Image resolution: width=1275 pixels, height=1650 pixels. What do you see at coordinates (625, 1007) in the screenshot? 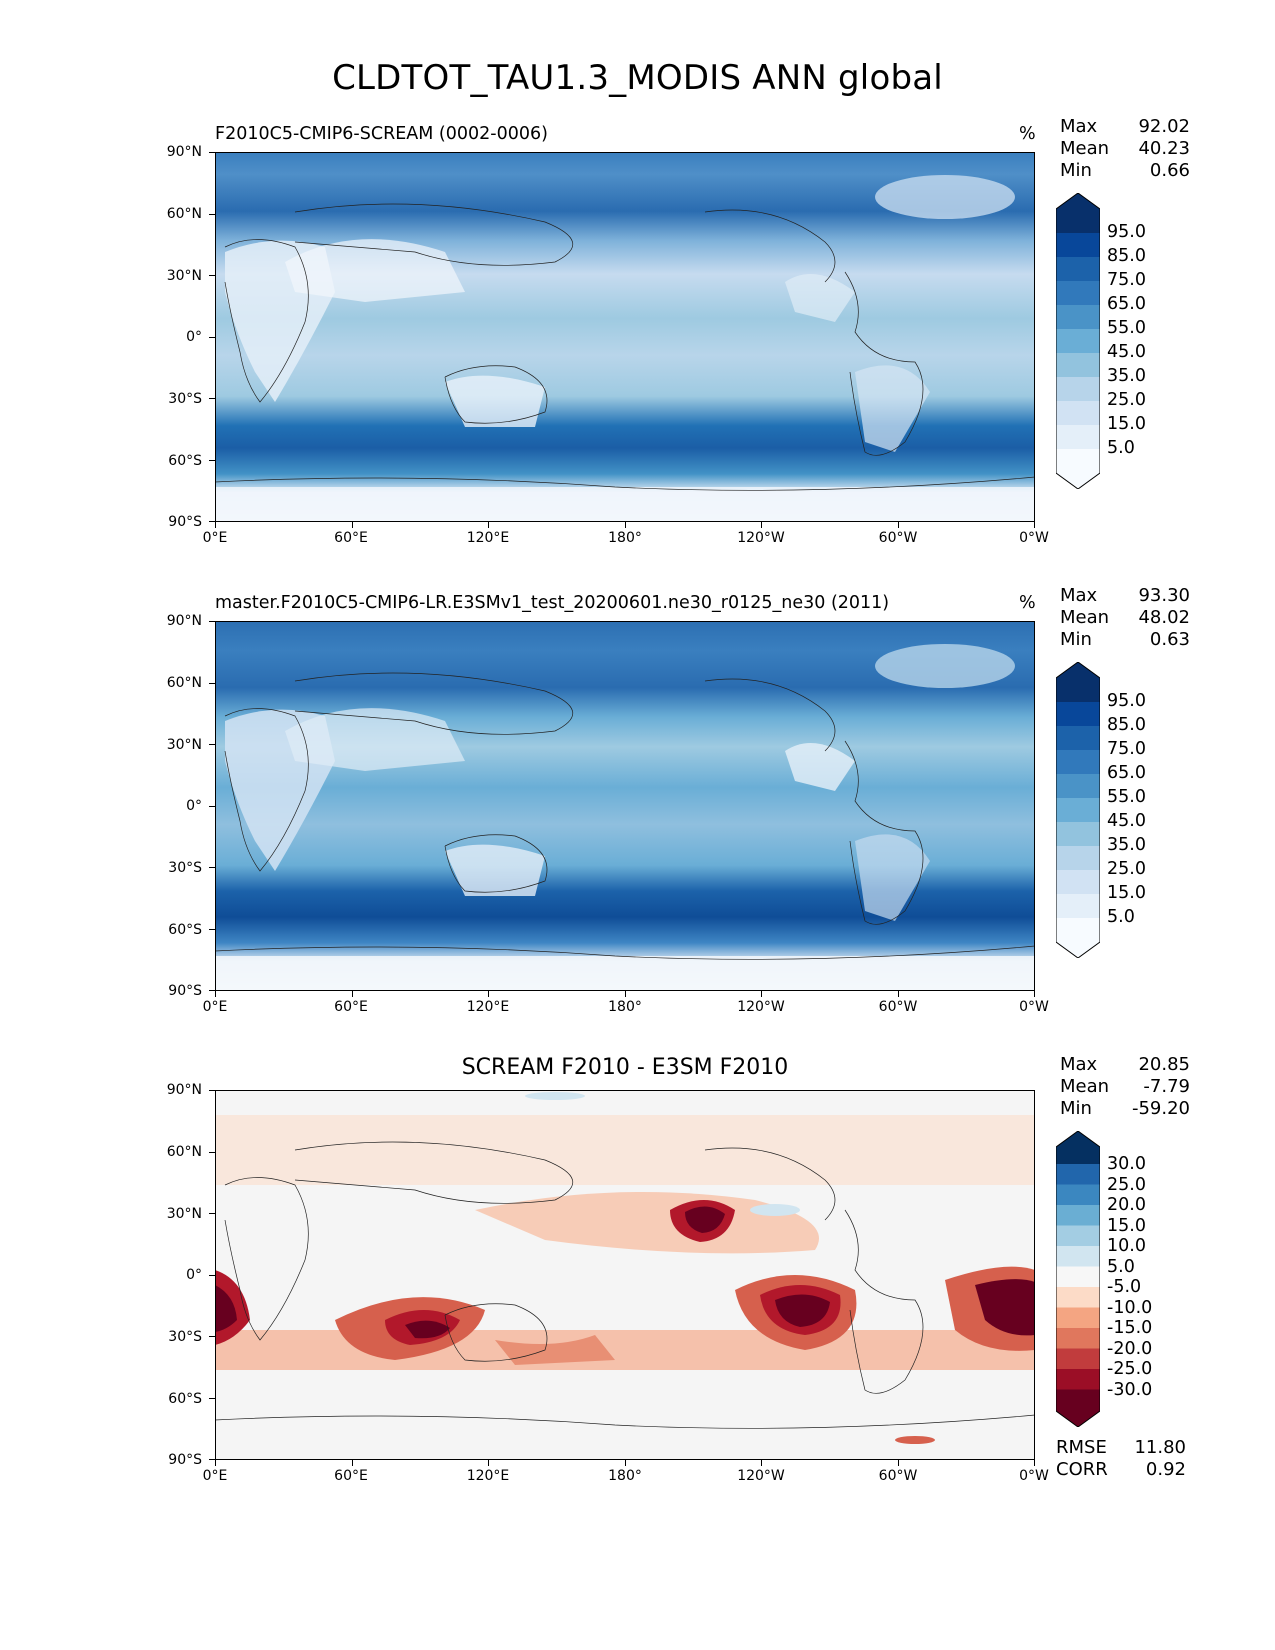
I see `panel-2-xtick: 180°` at bounding box center [625, 1007].